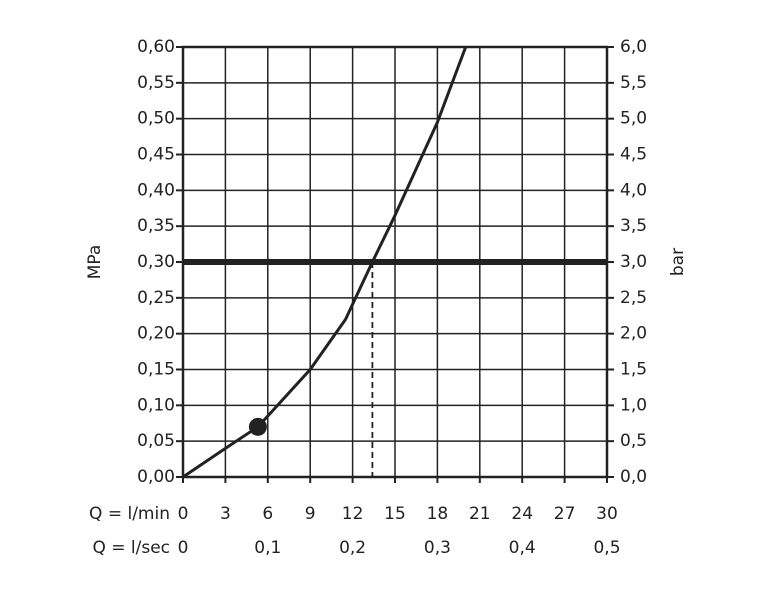  Describe the element at coordinates (633, 155) in the screenshot. I see `y2-tick-label: 4,5` at that location.